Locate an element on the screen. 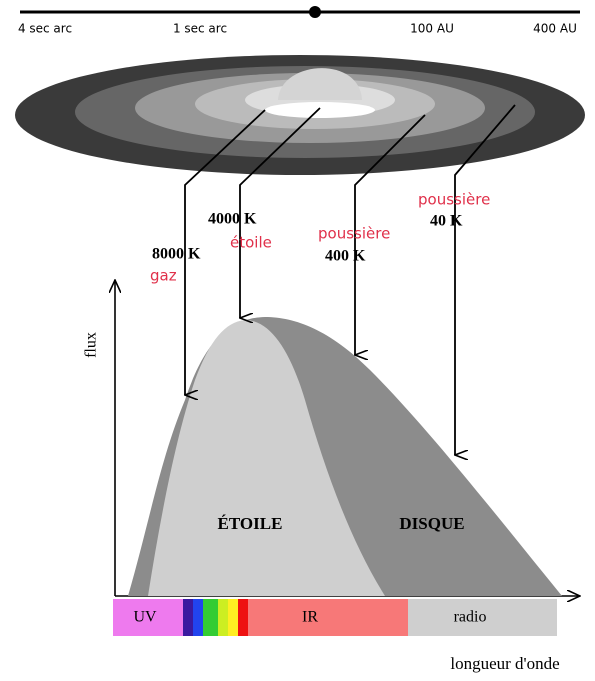 This screenshot has height=681, width=595. scale-label: 100 AU is located at coordinates (432, 29).